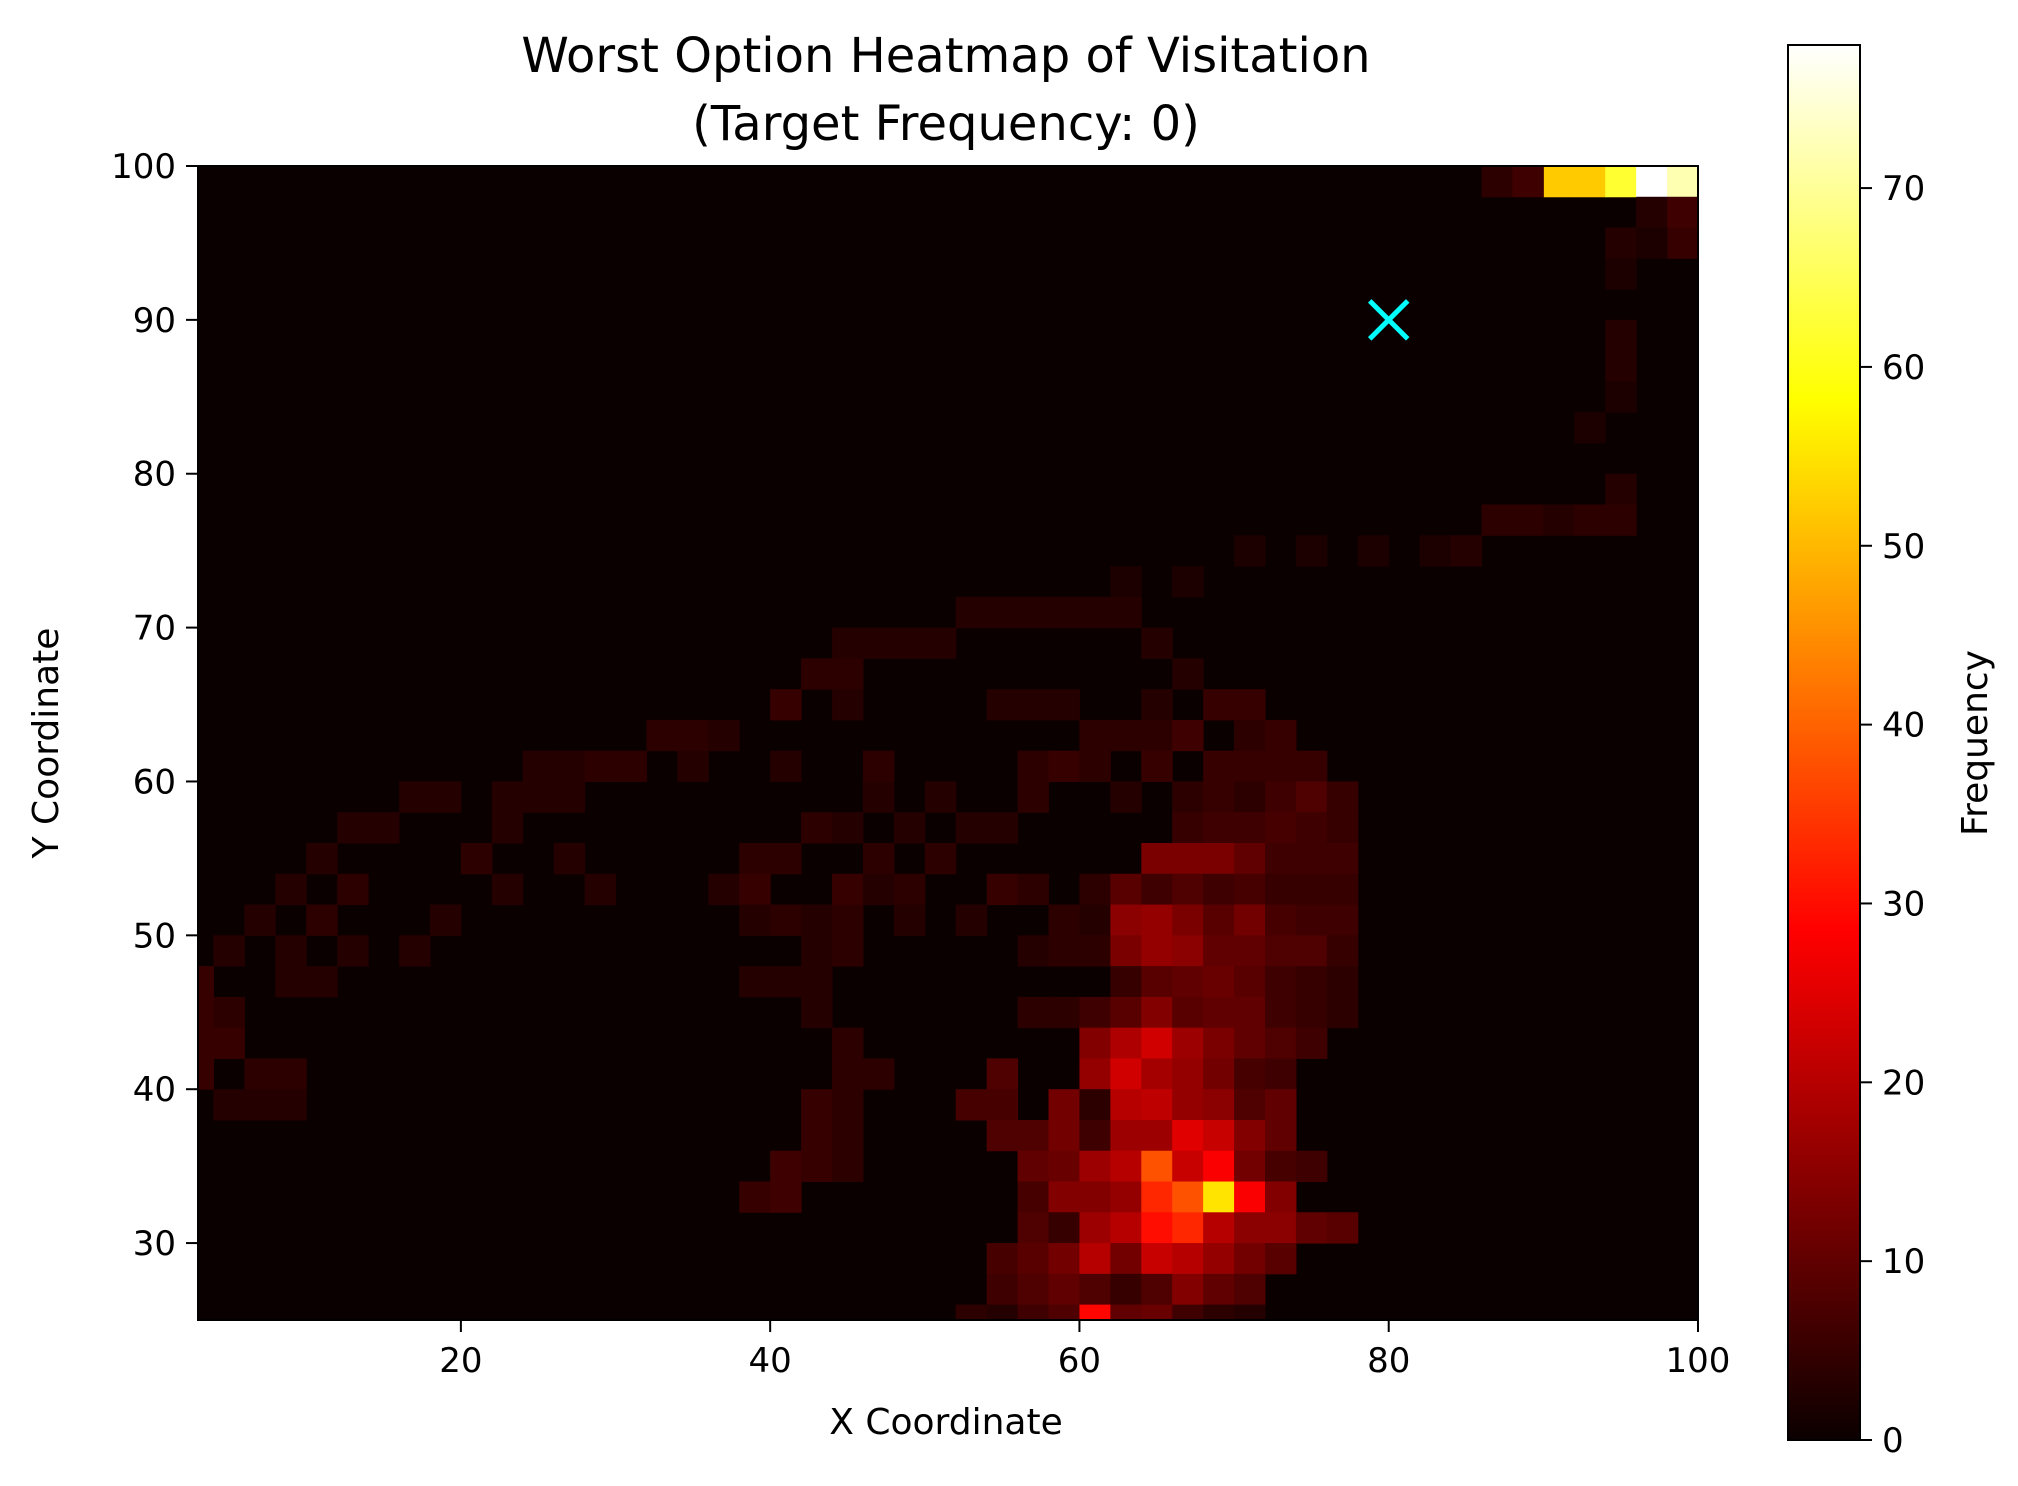 Image resolution: width=2018 pixels, height=1486 pixels. Describe the element at coordinates (946, 124) in the screenshot. I see `chart-title-line-2: (Target Frequency: 0)` at that location.